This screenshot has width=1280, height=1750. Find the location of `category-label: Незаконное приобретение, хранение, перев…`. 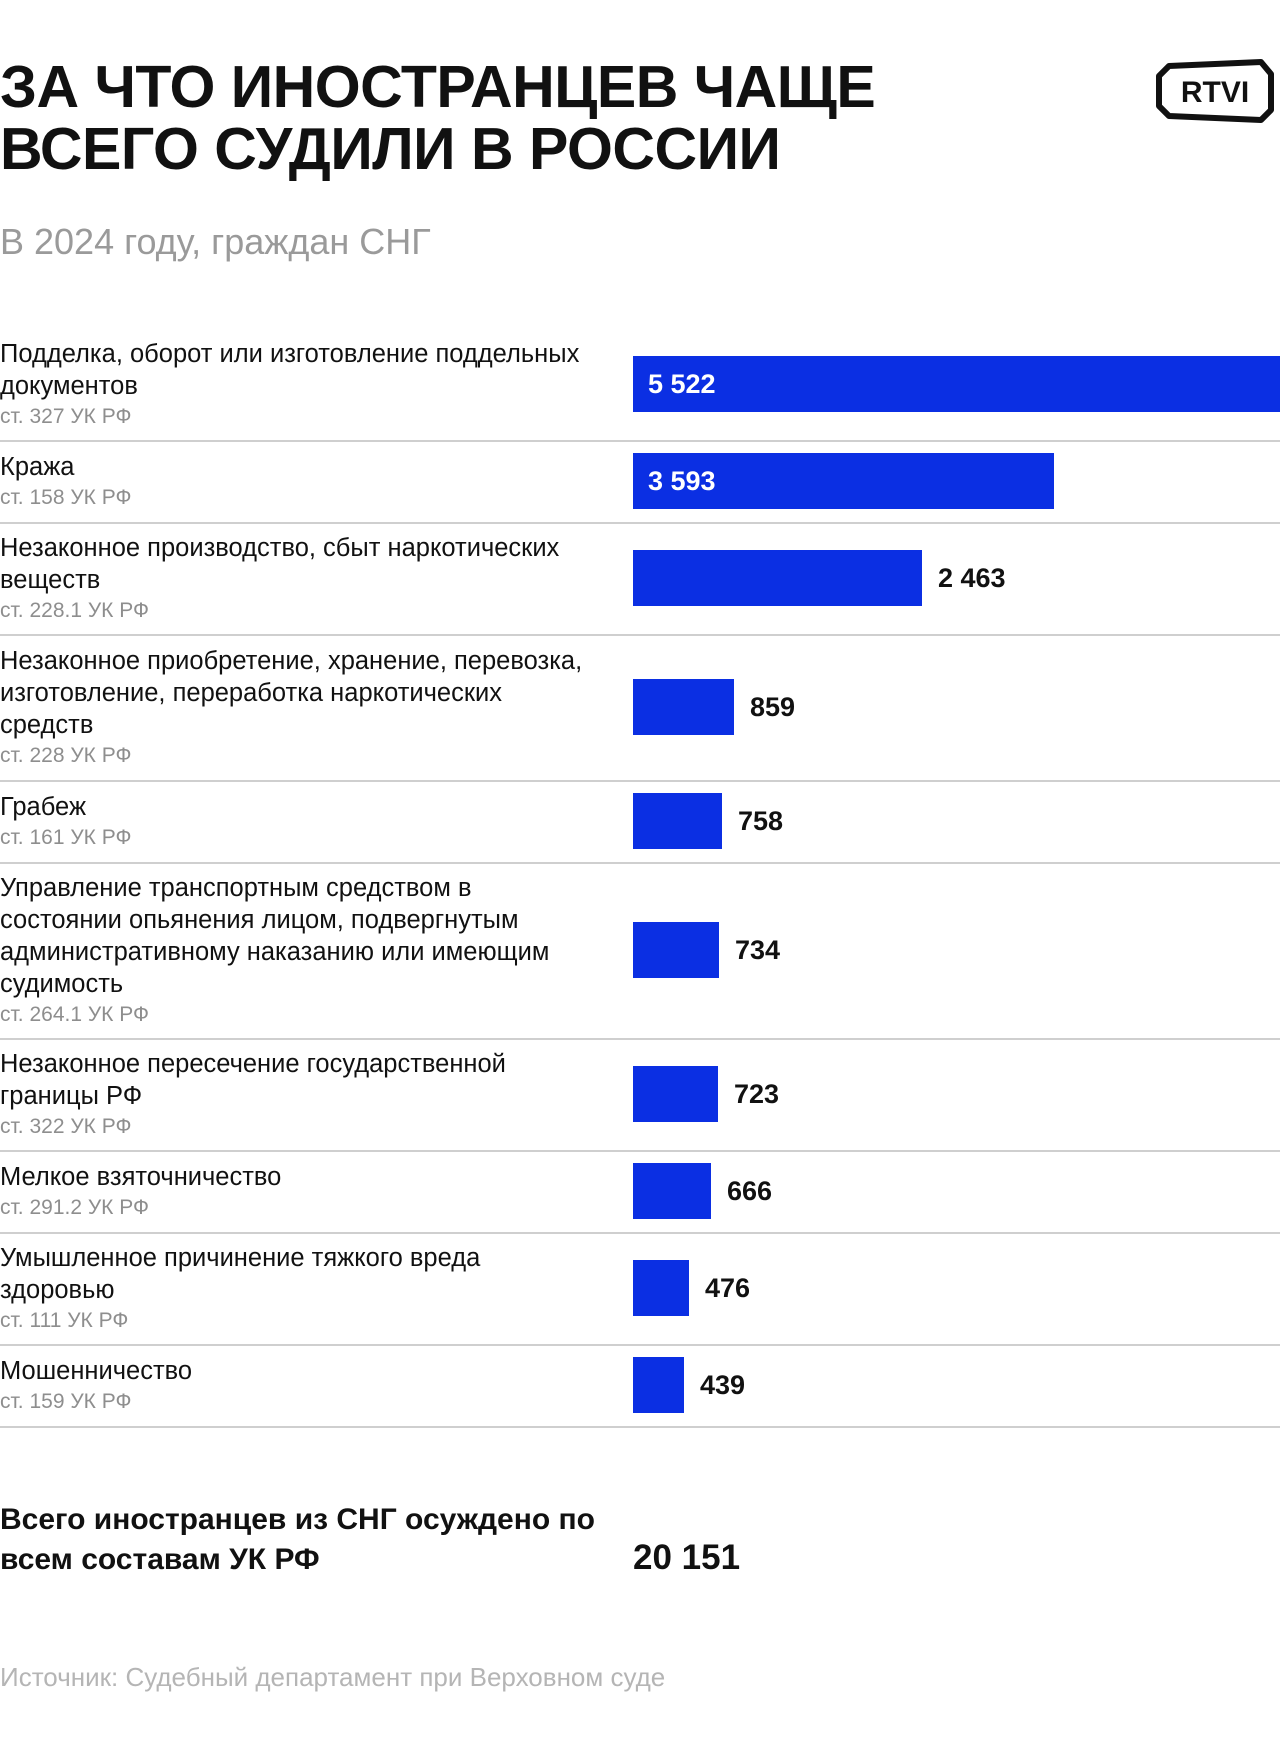

category-label: Незаконное приобретение, хранение, перев… is located at coordinates (291, 693).